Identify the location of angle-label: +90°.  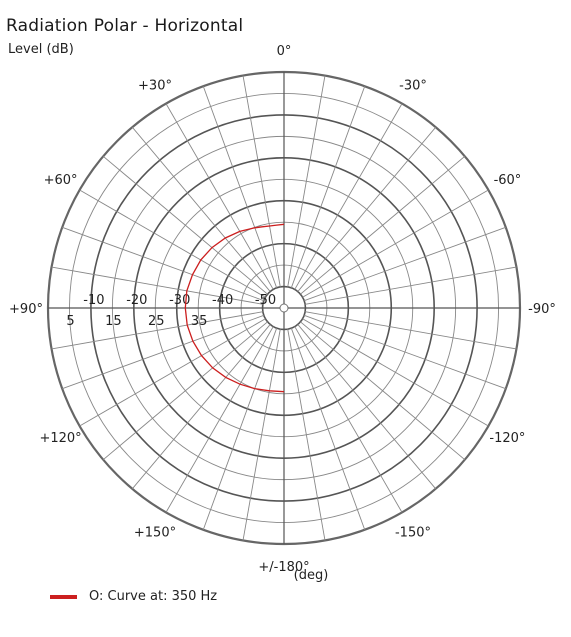
(26, 309).